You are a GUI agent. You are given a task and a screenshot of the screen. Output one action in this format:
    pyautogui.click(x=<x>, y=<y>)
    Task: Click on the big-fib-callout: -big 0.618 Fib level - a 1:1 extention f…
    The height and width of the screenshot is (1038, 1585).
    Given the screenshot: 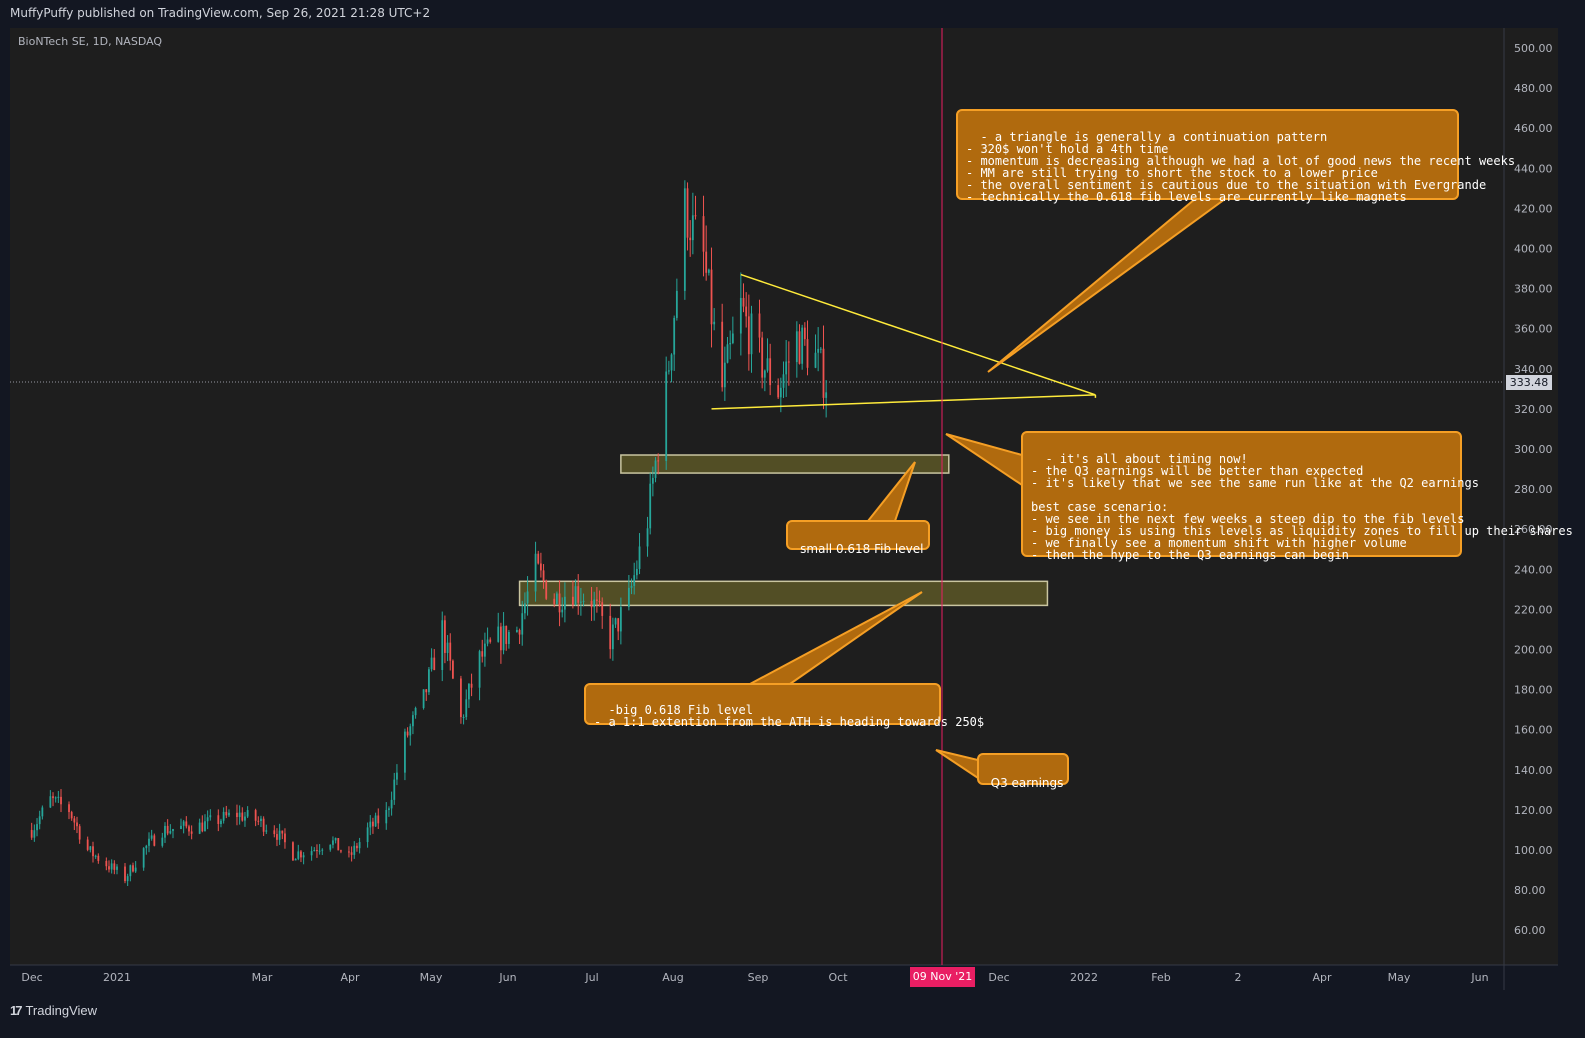 What is the action you would take?
    pyautogui.click(x=784, y=705)
    